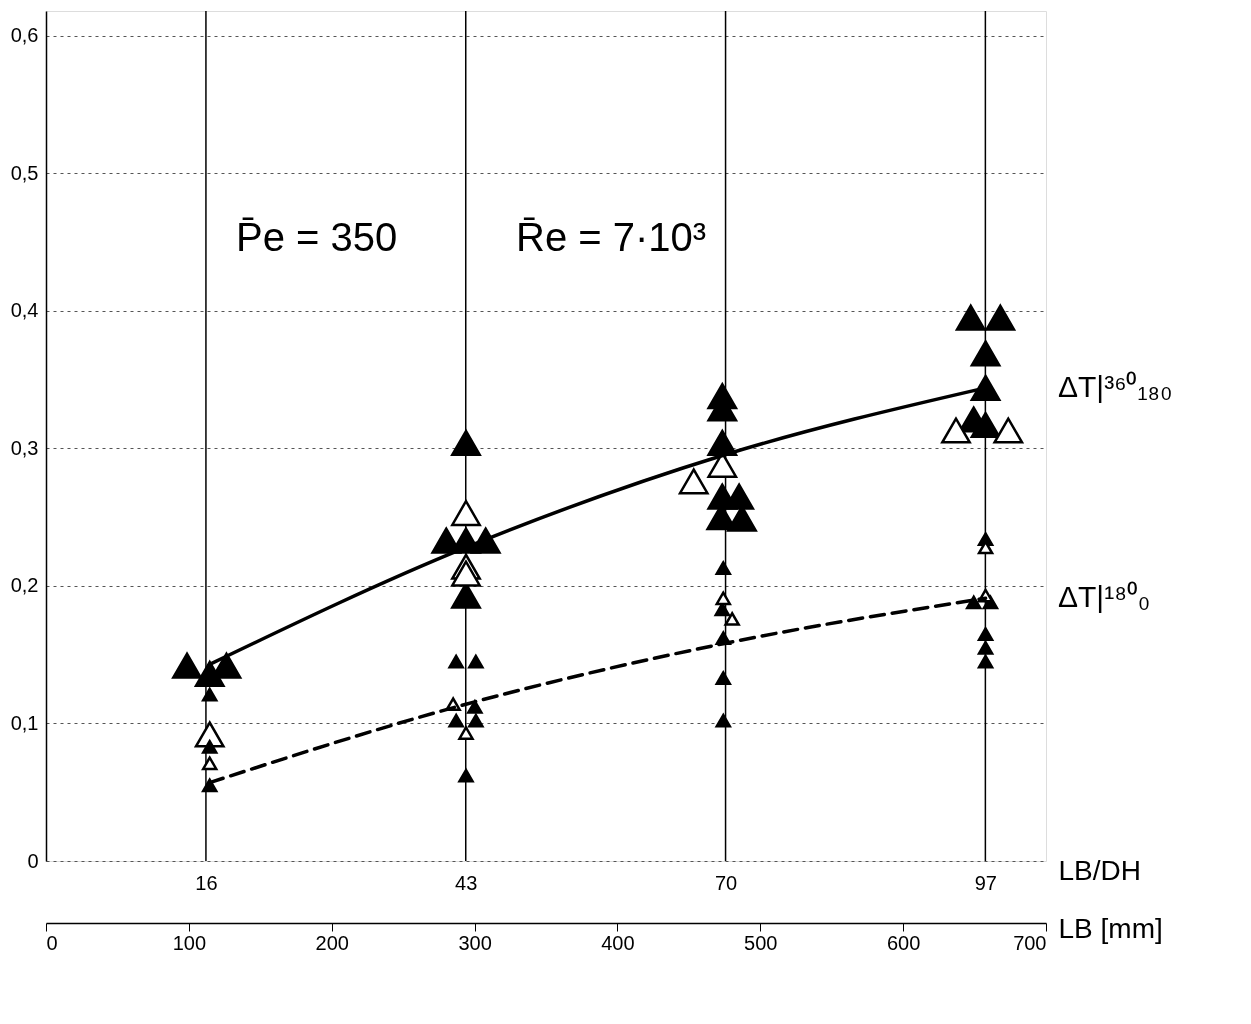 The width and height of the screenshot is (1251, 1024). I want to click on x-axis-title: LB [mm], so click(1110, 928).